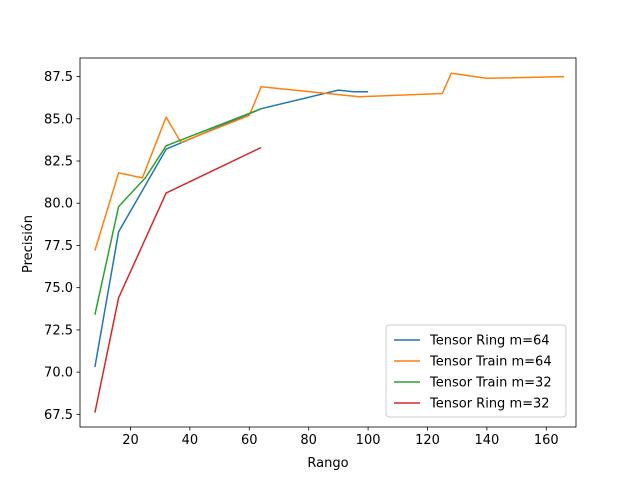  I want to click on x-tick-label: 40, so click(190, 440).